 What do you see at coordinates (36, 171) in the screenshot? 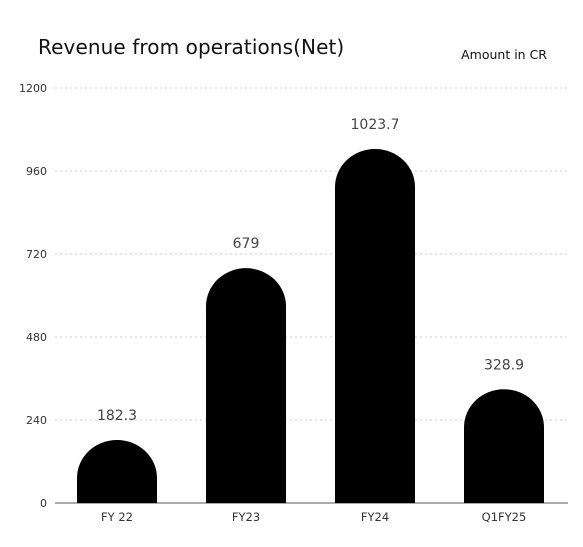
I see `y-tick-label: 960` at bounding box center [36, 171].